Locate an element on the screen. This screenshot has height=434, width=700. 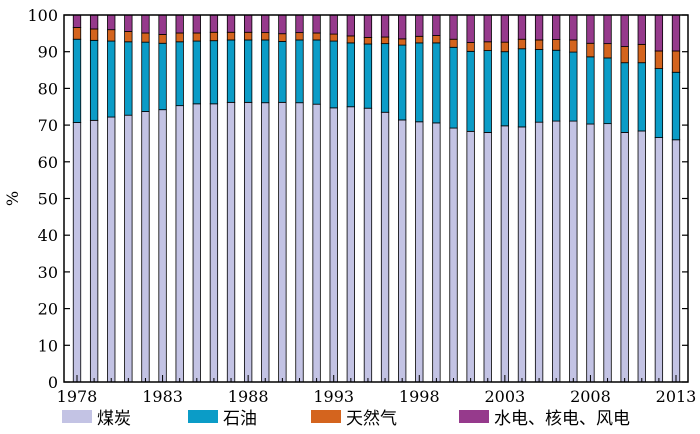
x-tick-label-2013: 2013 is located at coordinates (676, 396).